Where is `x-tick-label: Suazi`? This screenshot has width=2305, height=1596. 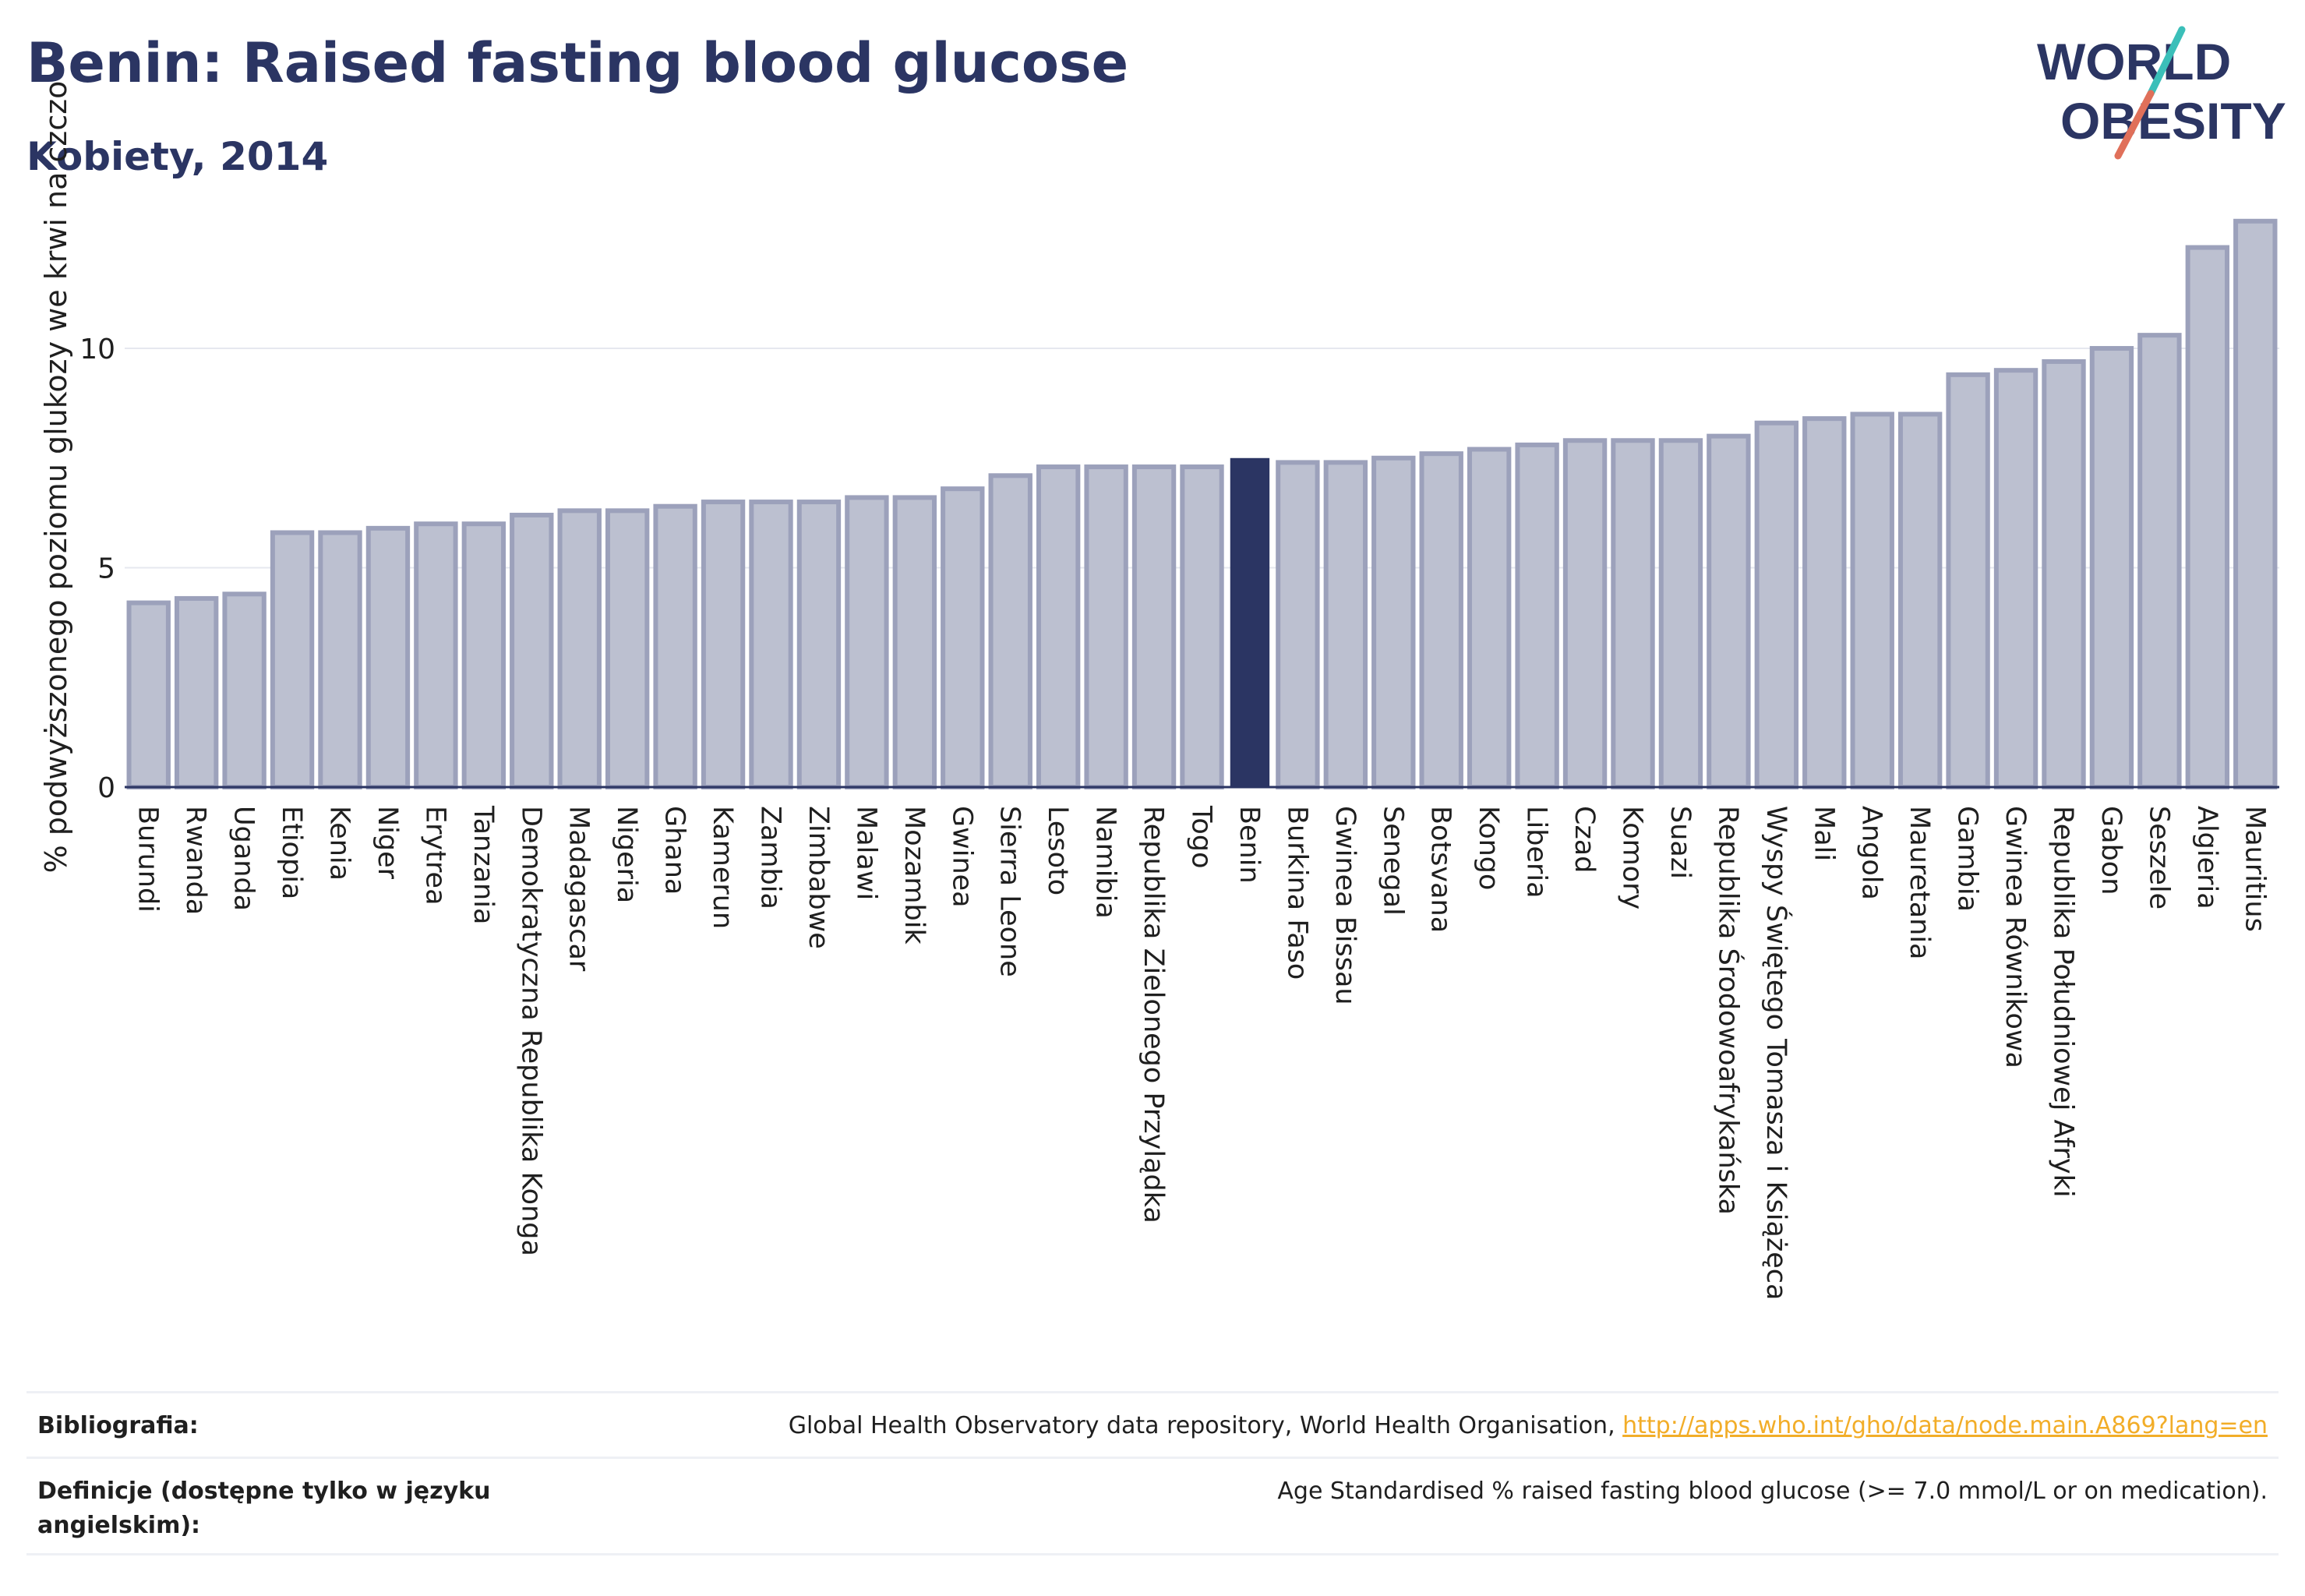 x-tick-label: Suazi is located at coordinates (1680, 842).